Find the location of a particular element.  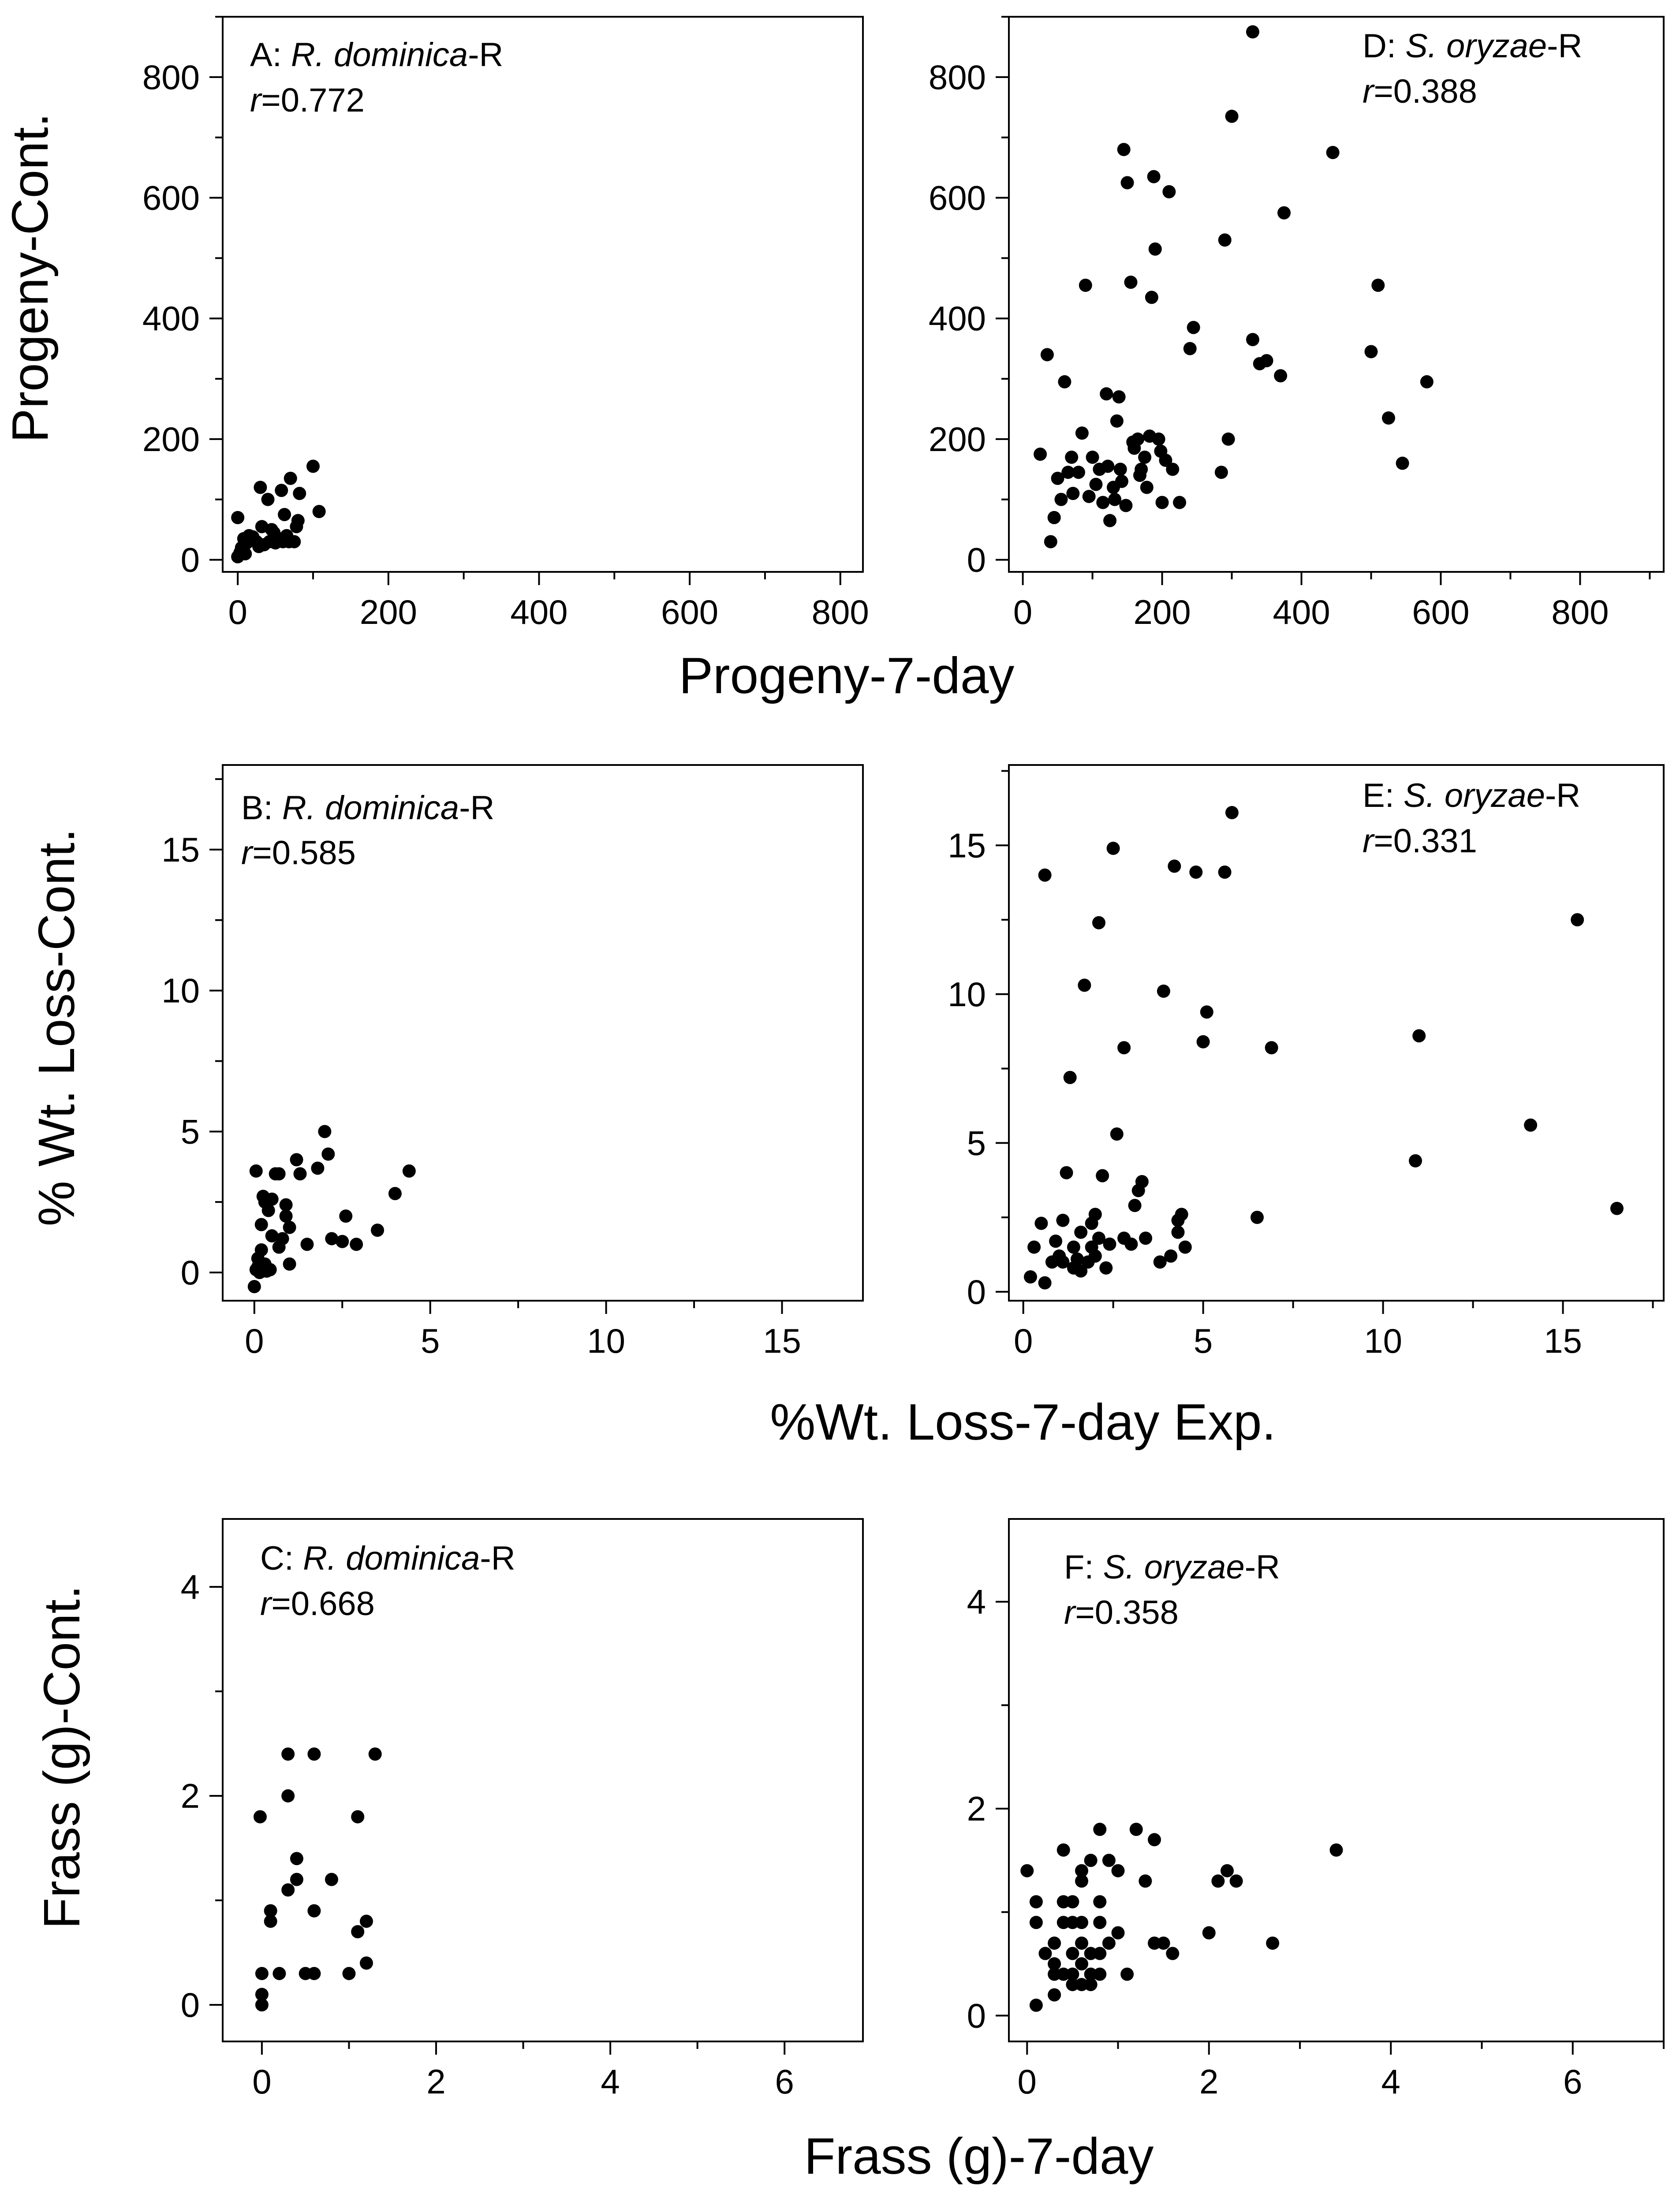

y-axis-title-wtloss: % Wt. Loss-Cont. is located at coordinates (56, 1027).